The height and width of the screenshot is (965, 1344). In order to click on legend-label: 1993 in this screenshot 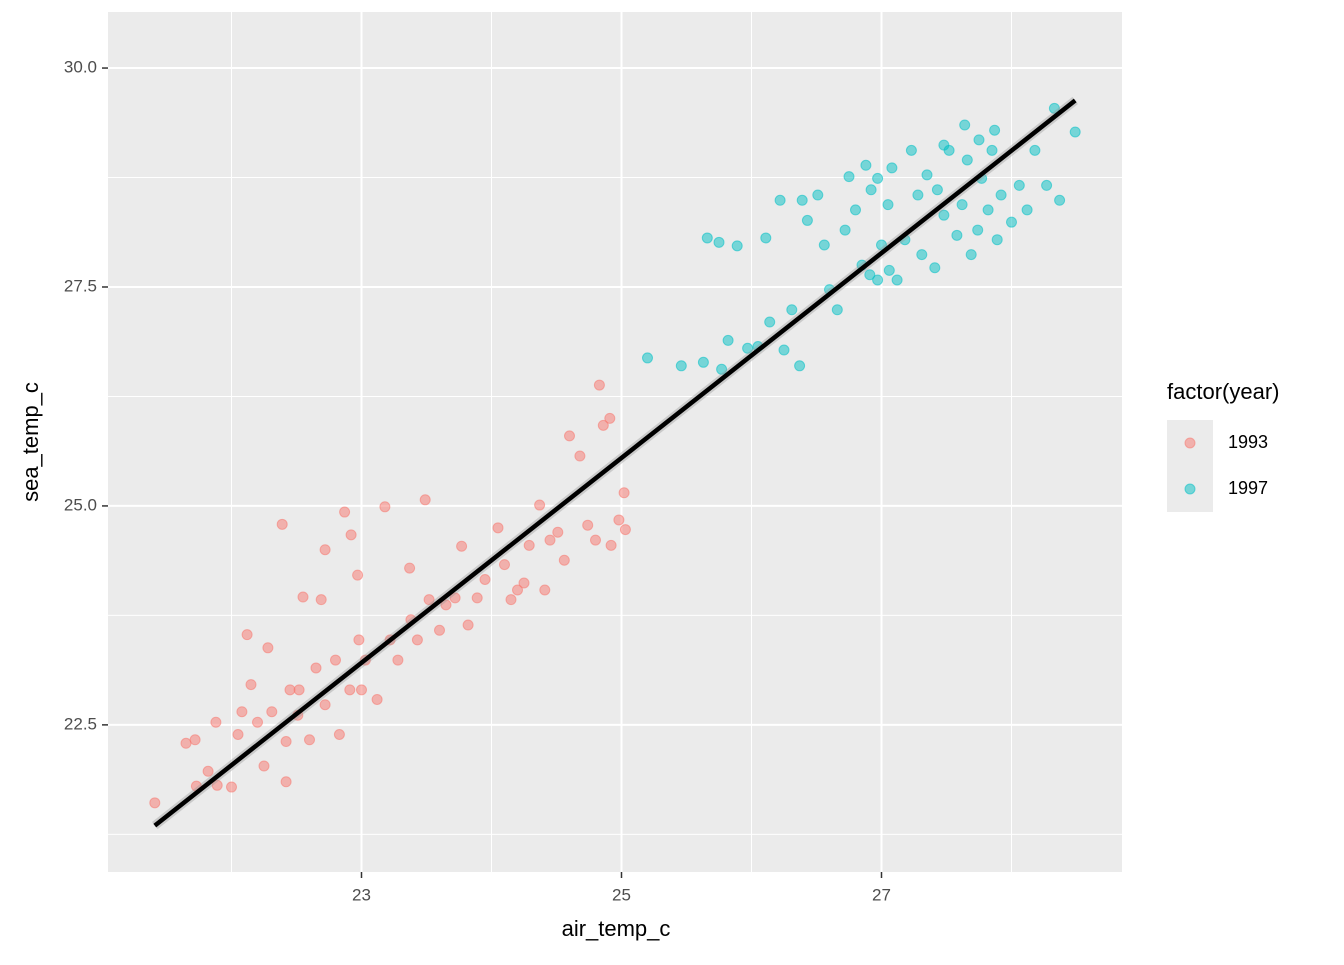, I will do `click(1248, 442)`.